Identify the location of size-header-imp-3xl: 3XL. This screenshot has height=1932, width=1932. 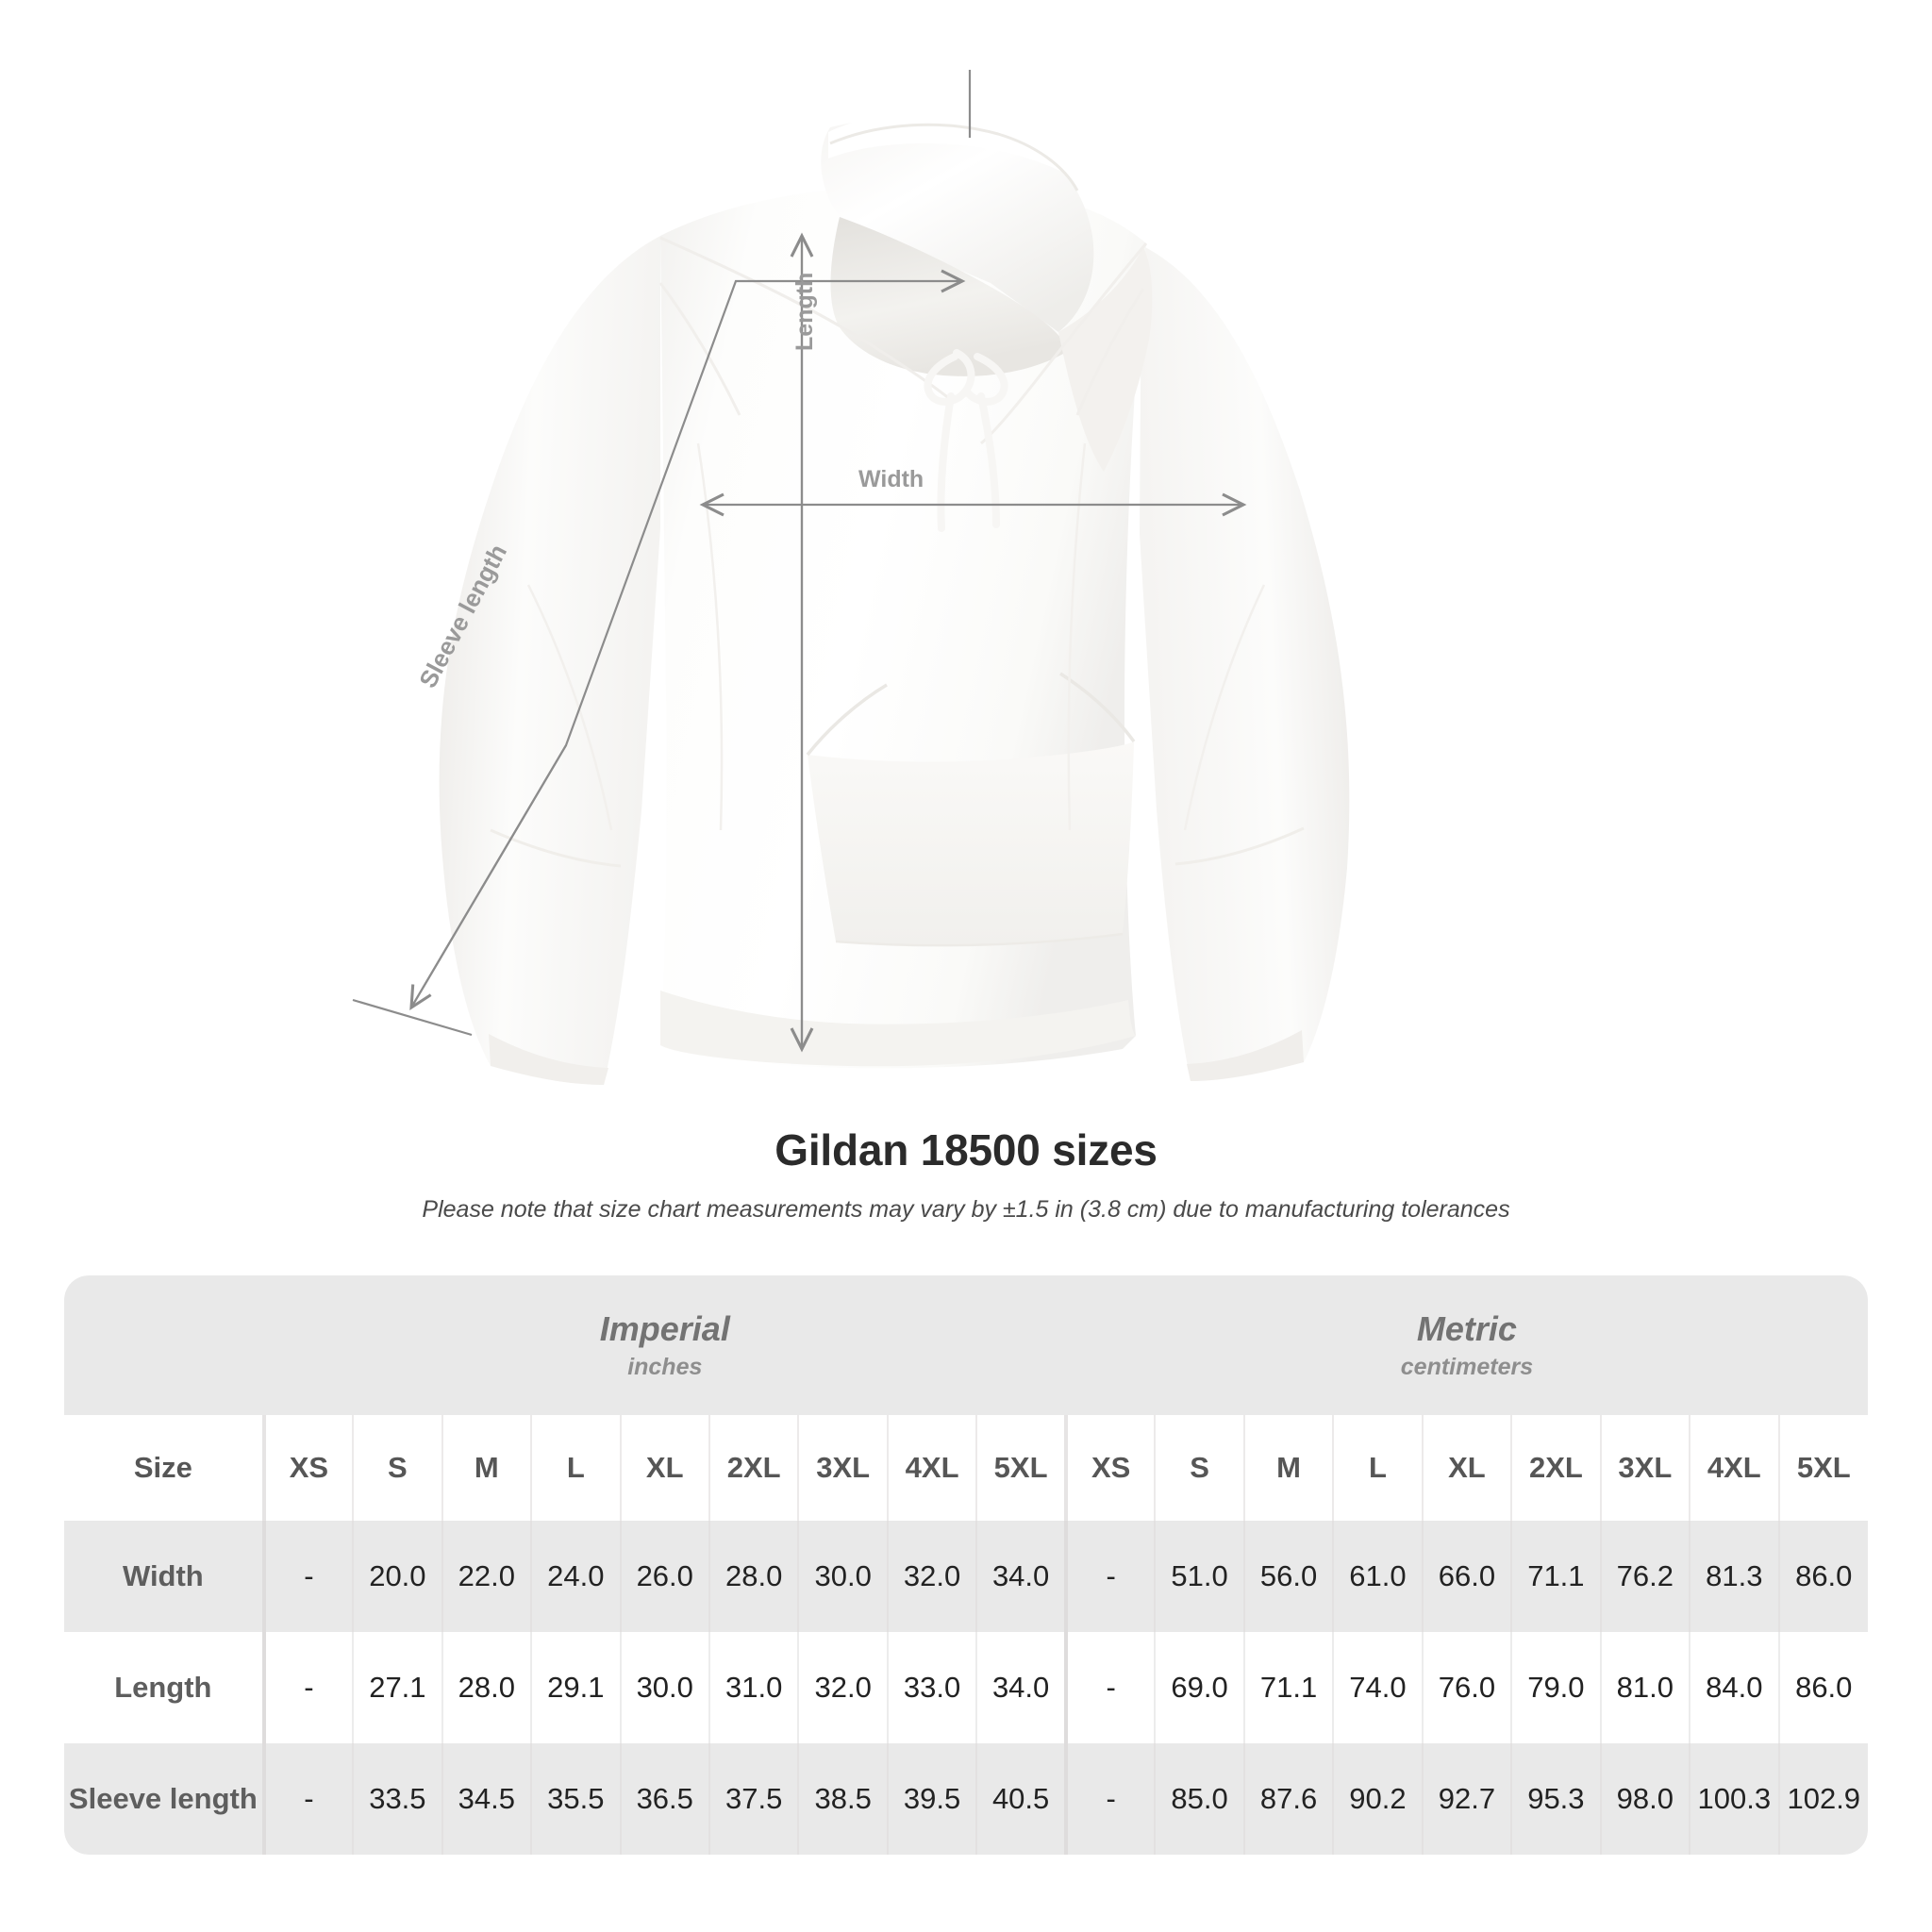
(843, 1468).